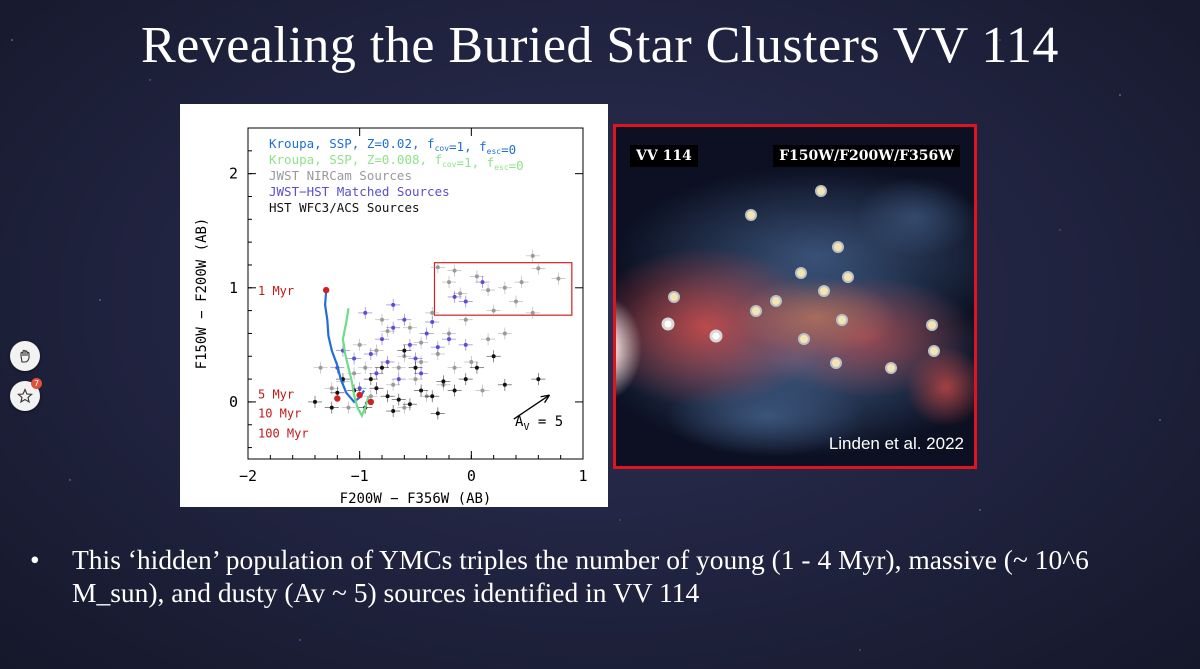 This screenshot has width=1200, height=669. What do you see at coordinates (279, 414) in the screenshot?
I see `age-label: 10 Myr` at bounding box center [279, 414].